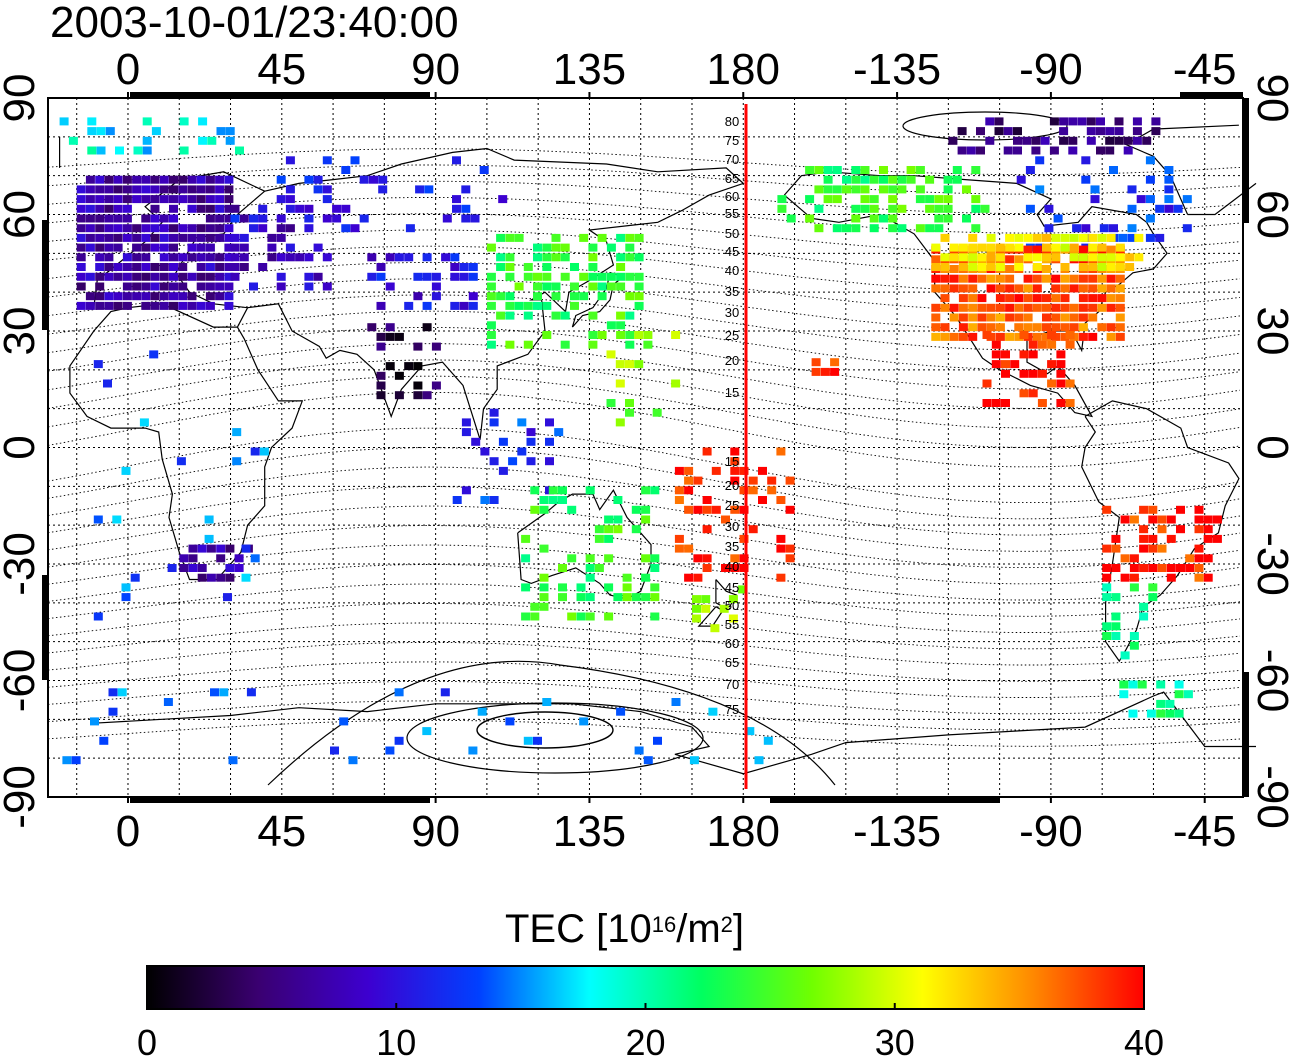 Image resolution: width=1292 pixels, height=1057 pixels. Describe the element at coordinates (732, 643) in the screenshot. I see `contour-label: 60` at that location.